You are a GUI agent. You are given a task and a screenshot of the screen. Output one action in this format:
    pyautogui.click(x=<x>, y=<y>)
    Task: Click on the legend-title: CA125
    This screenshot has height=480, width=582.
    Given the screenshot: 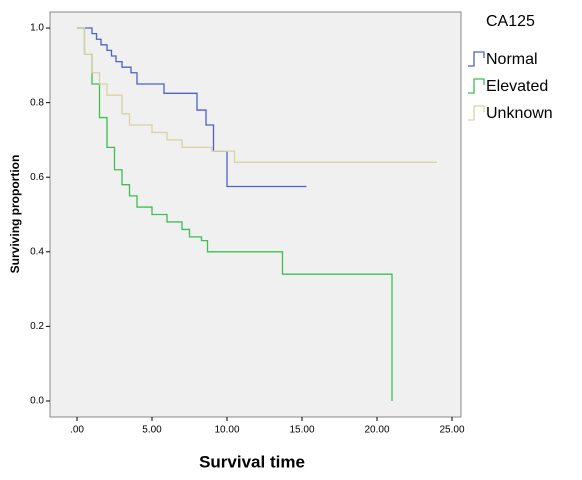 What is the action you would take?
    pyautogui.click(x=510, y=21)
    